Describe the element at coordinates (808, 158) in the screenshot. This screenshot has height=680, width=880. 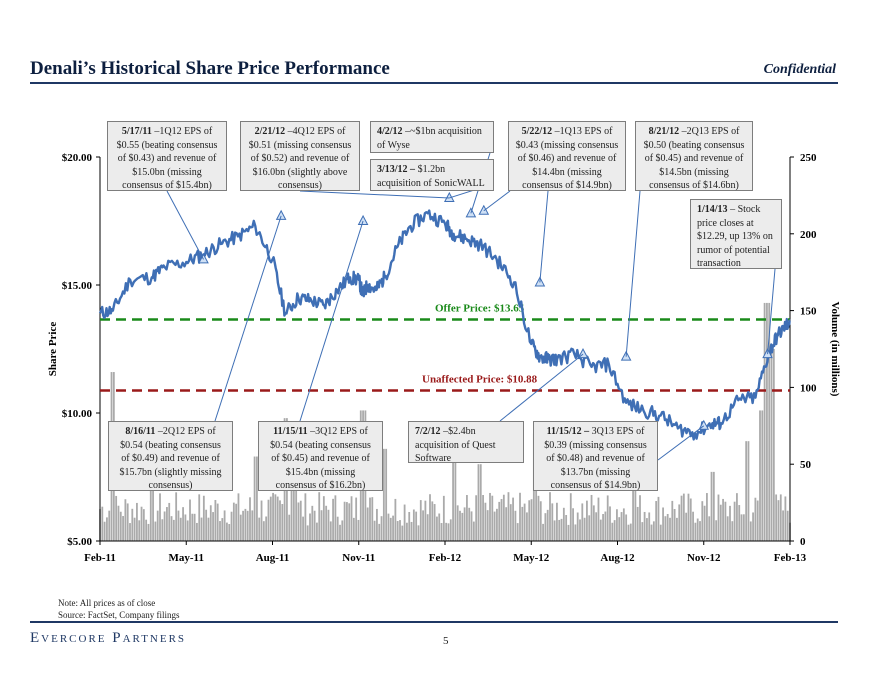
I see `right-tick-label: 250` at that location.